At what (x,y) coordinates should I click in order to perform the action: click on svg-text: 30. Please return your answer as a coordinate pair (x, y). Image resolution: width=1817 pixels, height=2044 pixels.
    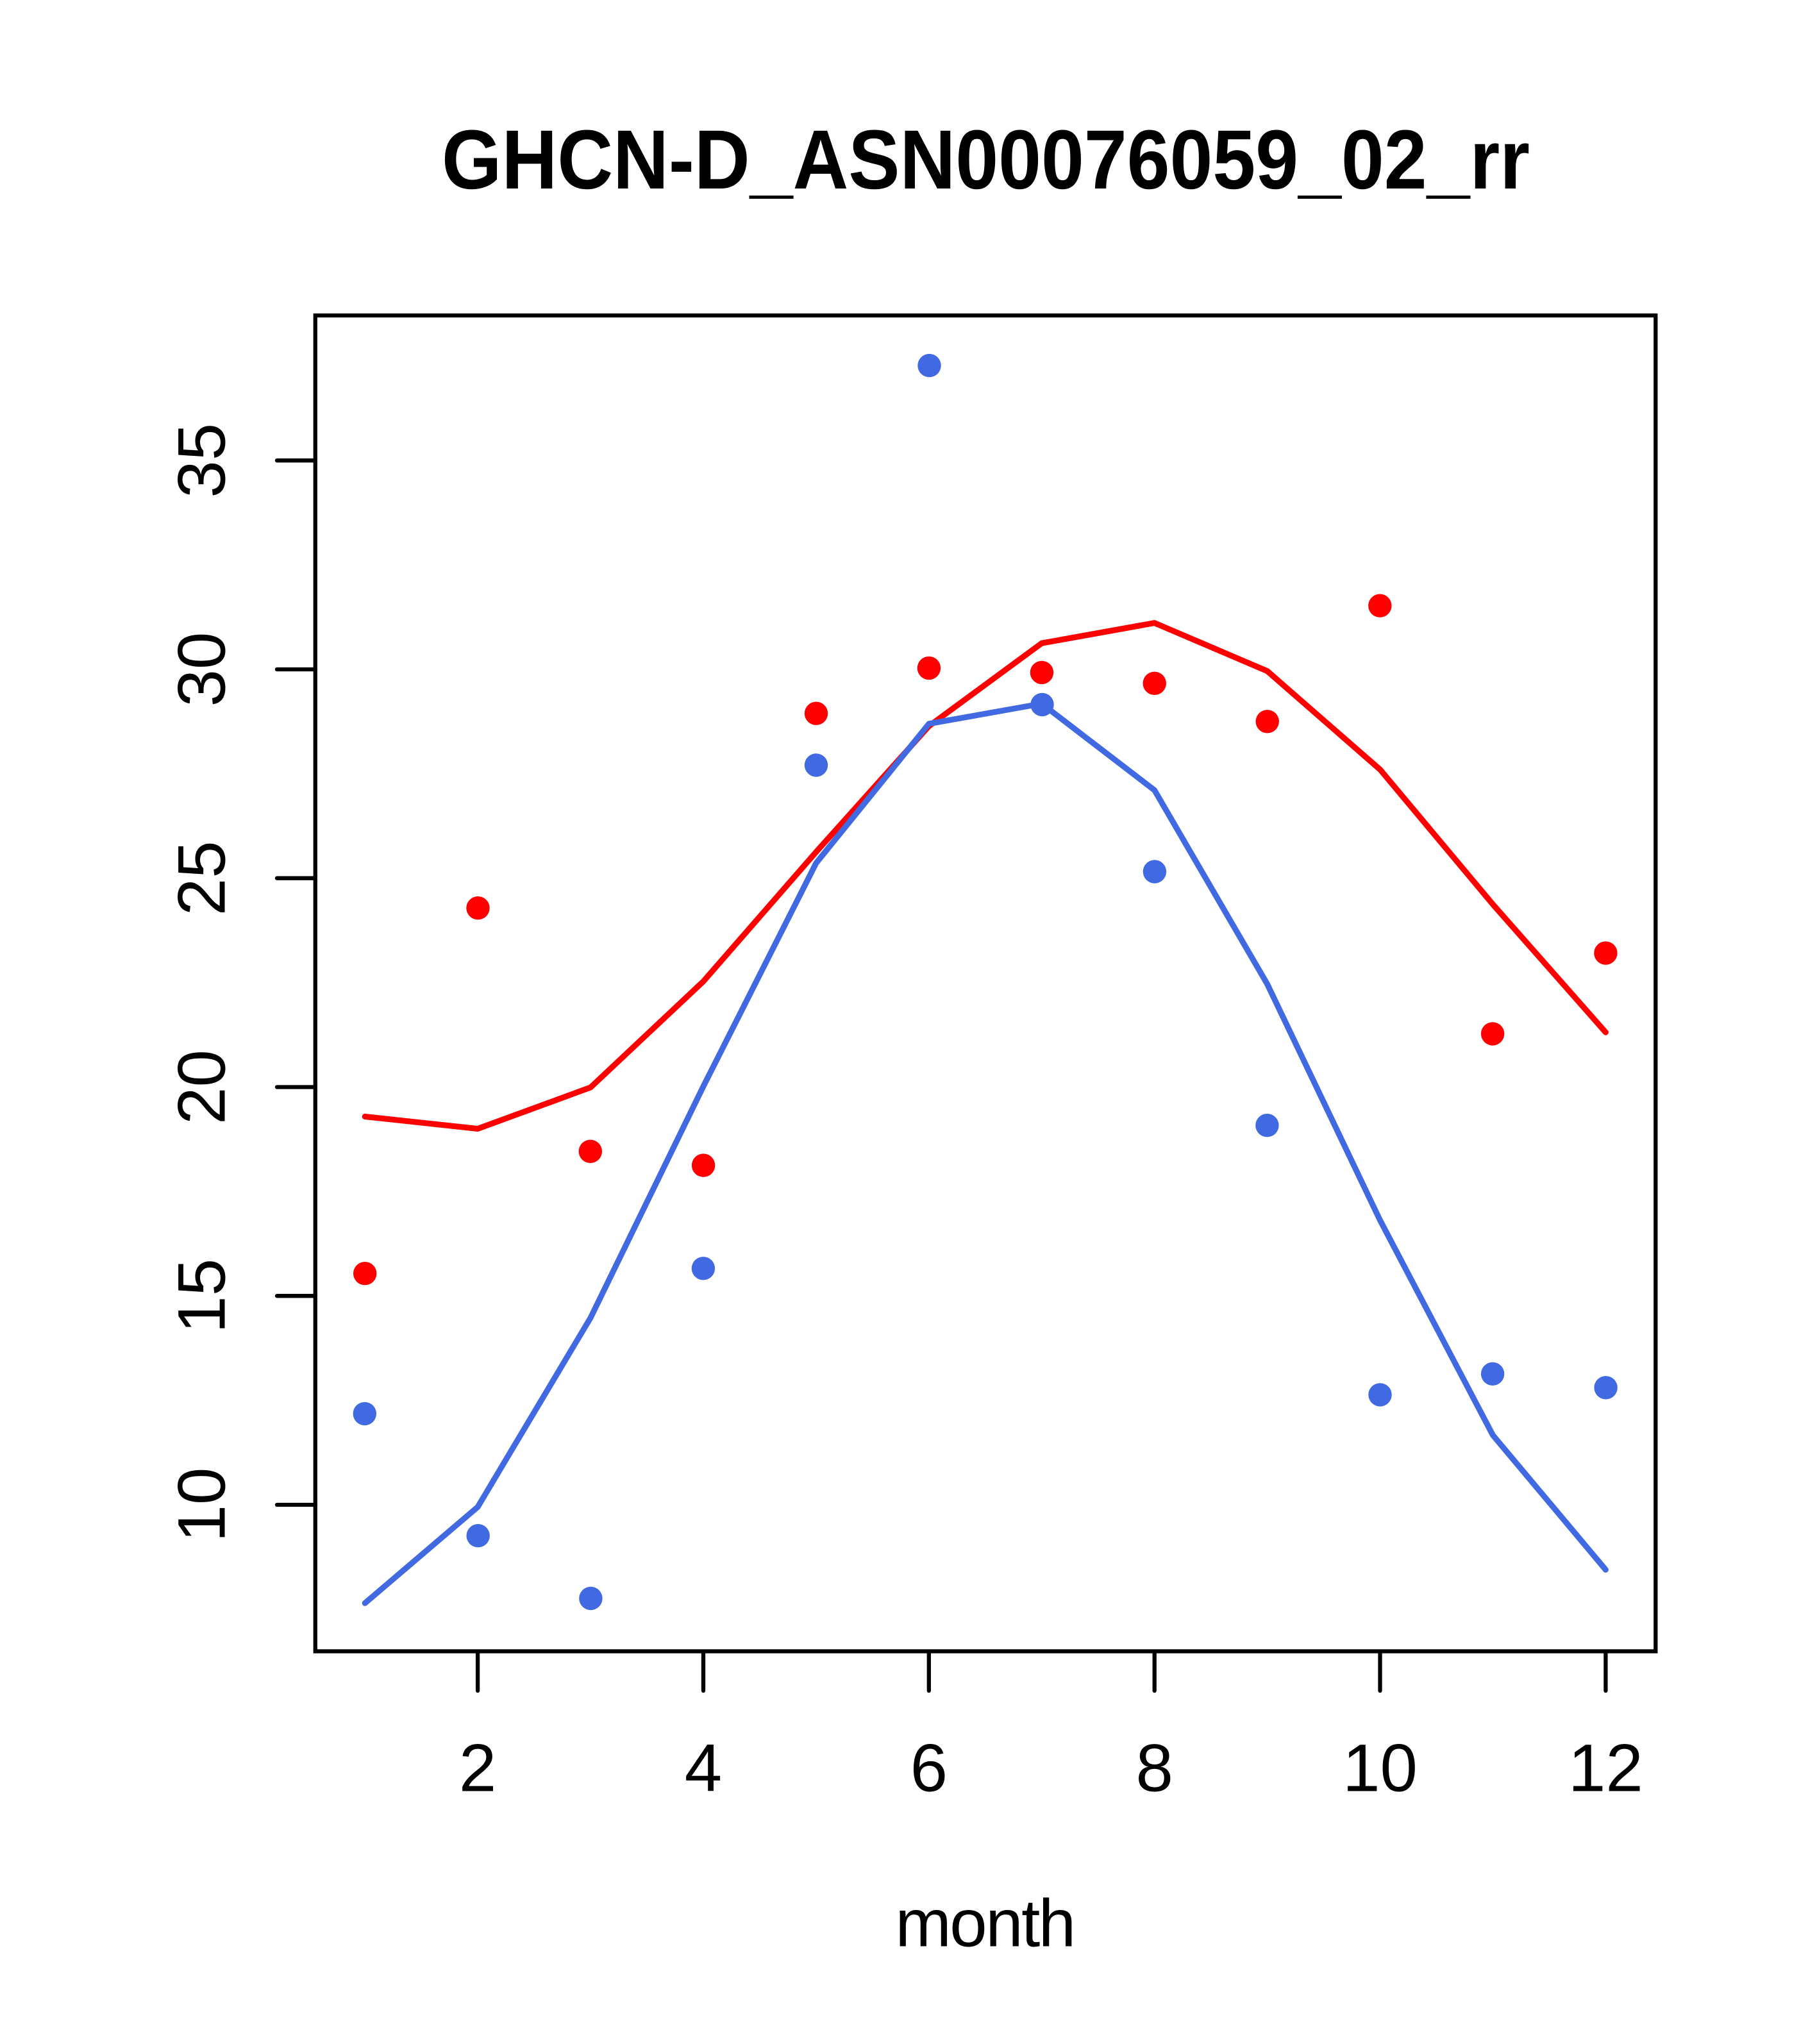
    Looking at the image, I should click on (202, 670).